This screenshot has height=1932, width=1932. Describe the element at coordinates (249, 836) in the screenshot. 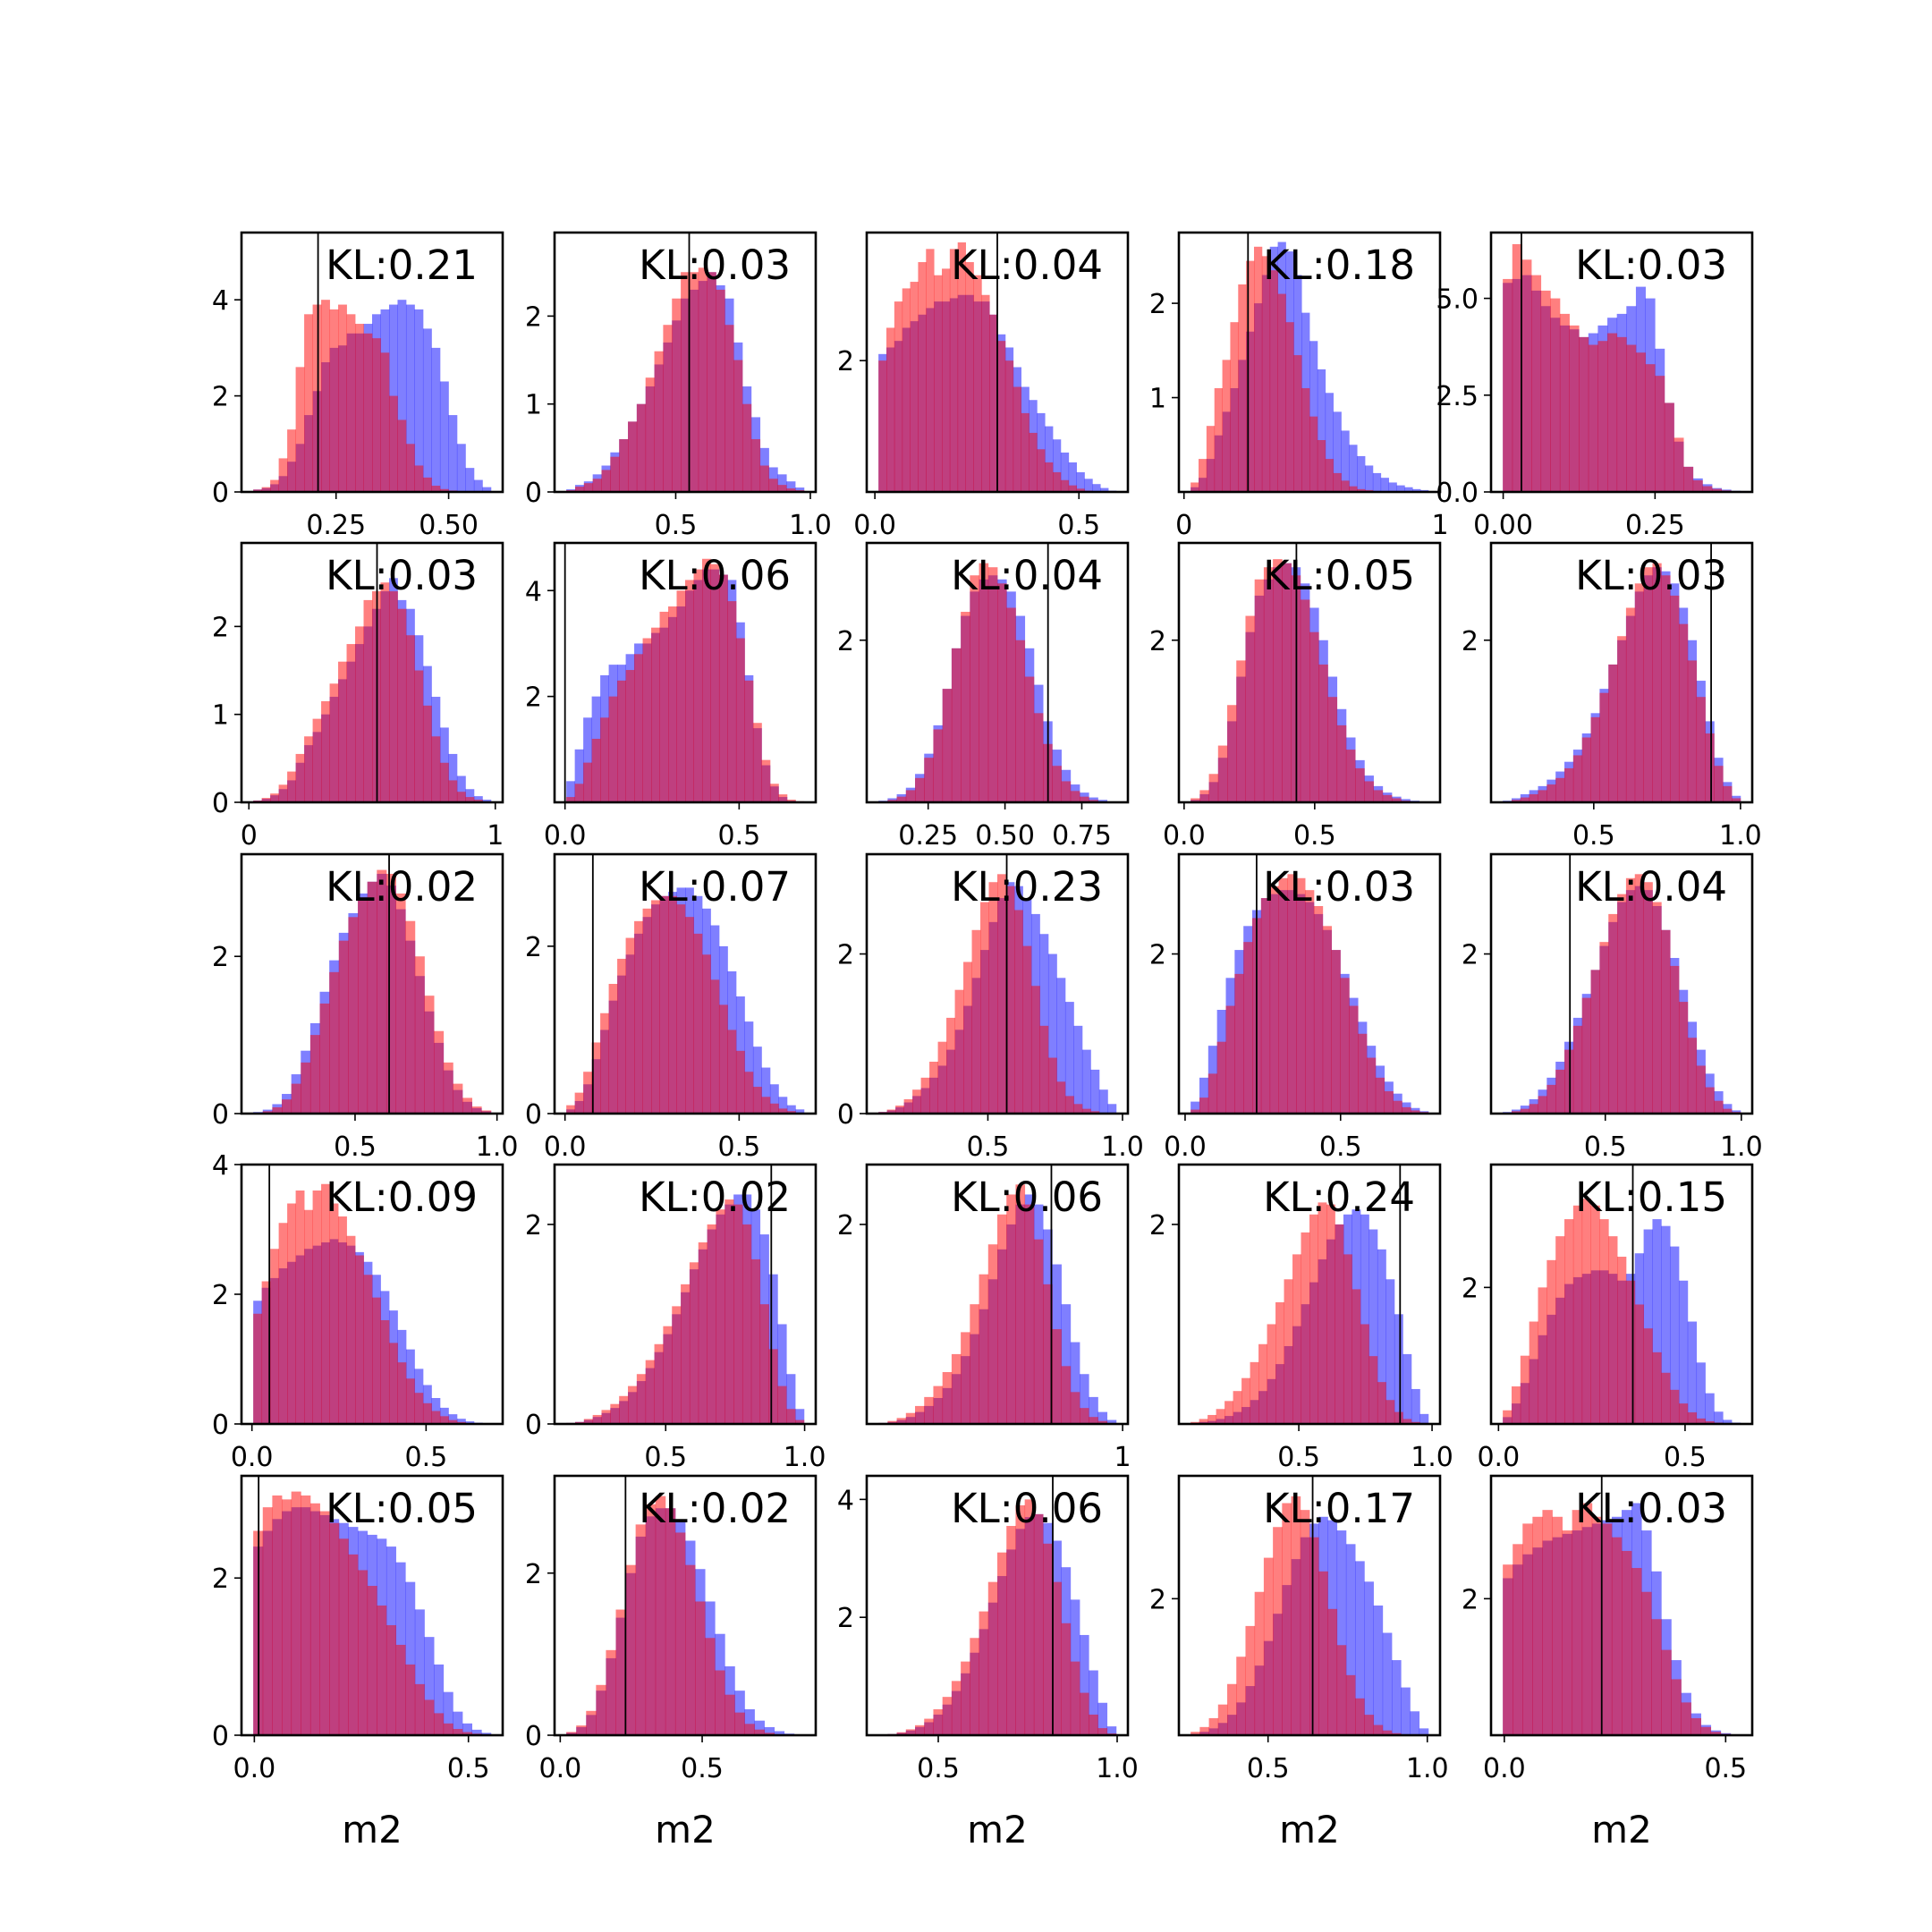

I see `x-tick-label: 0` at that location.